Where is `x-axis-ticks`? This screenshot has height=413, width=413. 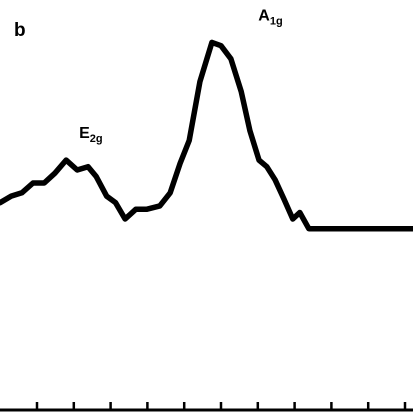 x-axis-ticks is located at coordinates (221, 406).